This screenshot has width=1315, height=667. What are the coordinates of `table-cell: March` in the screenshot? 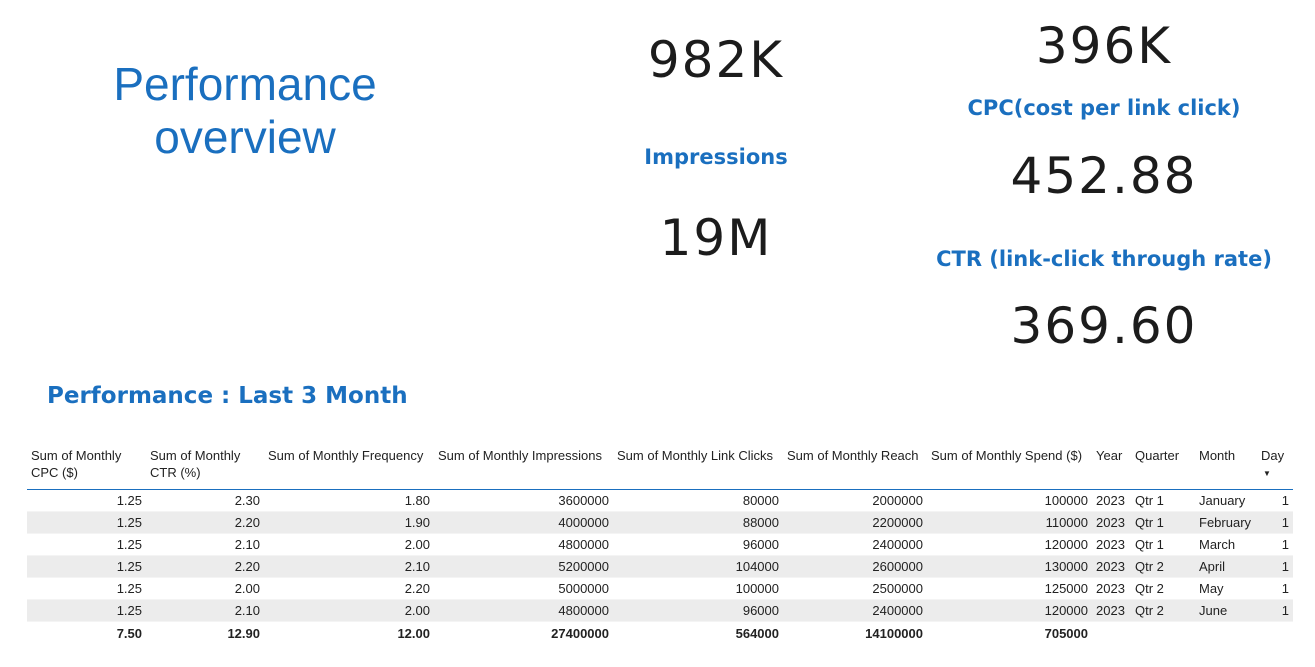 It's located at (1226, 544).